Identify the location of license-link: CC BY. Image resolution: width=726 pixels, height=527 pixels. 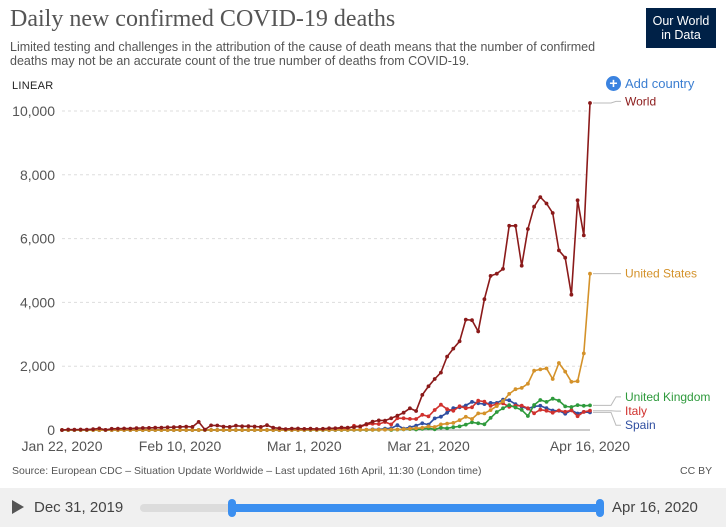
(696, 471).